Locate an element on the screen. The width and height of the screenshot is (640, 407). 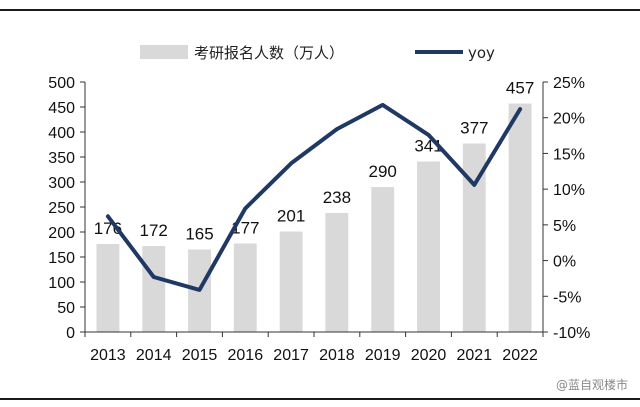
legend-bar-label: 考研报名人数（万人） is located at coordinates (269, 53).